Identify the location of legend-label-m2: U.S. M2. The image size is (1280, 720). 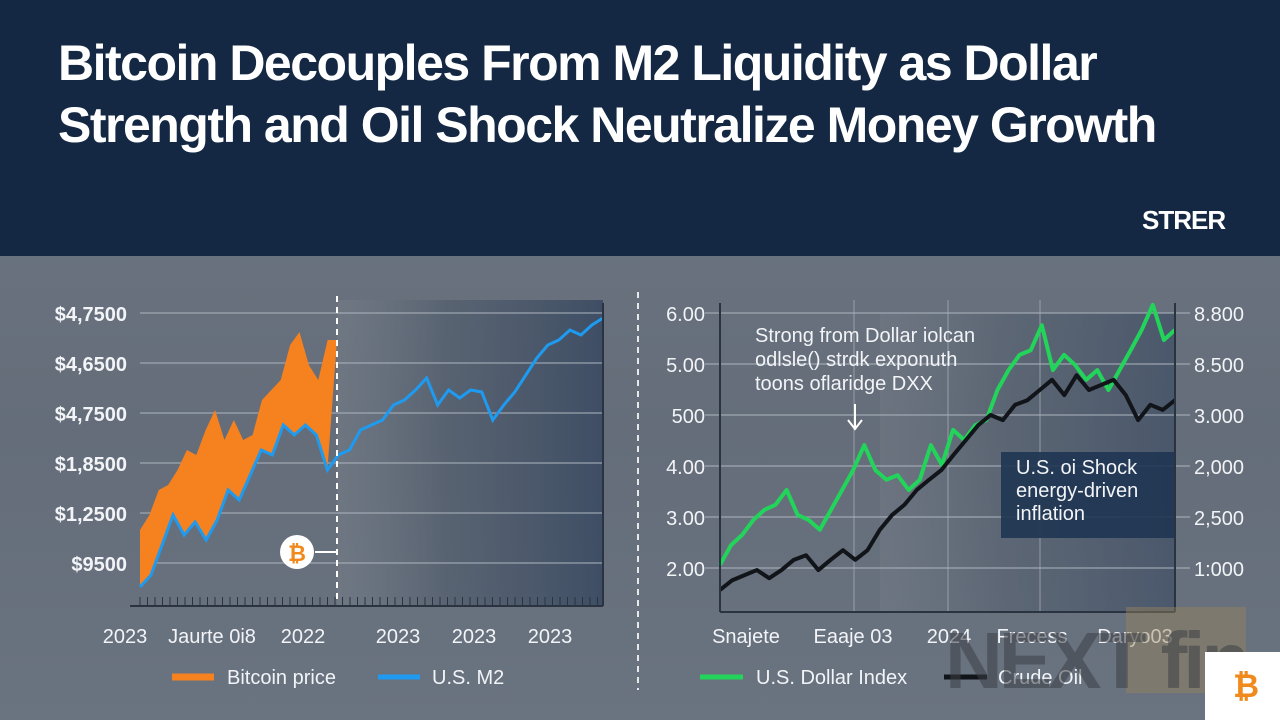
(468, 678).